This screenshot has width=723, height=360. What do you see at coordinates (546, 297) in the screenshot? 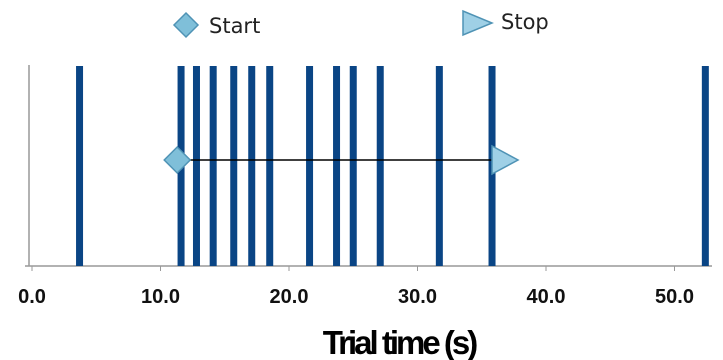
I see `x-tick-label: 40.0` at bounding box center [546, 297].